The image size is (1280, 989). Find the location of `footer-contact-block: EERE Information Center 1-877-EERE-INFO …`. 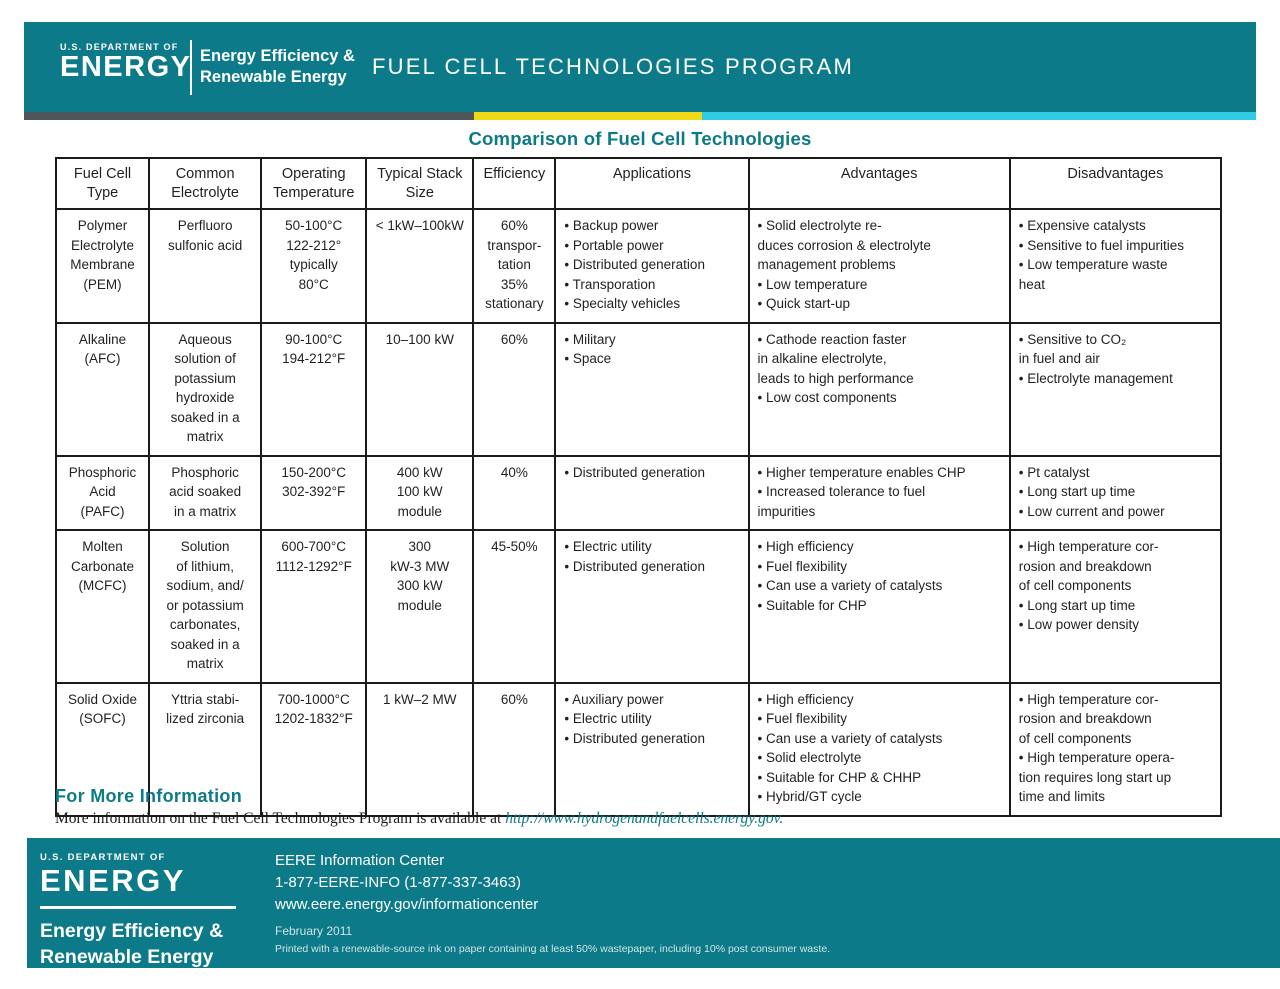

footer-contact-block: EERE Information Center 1-877-EERE-INFO … is located at coordinates (552, 903).